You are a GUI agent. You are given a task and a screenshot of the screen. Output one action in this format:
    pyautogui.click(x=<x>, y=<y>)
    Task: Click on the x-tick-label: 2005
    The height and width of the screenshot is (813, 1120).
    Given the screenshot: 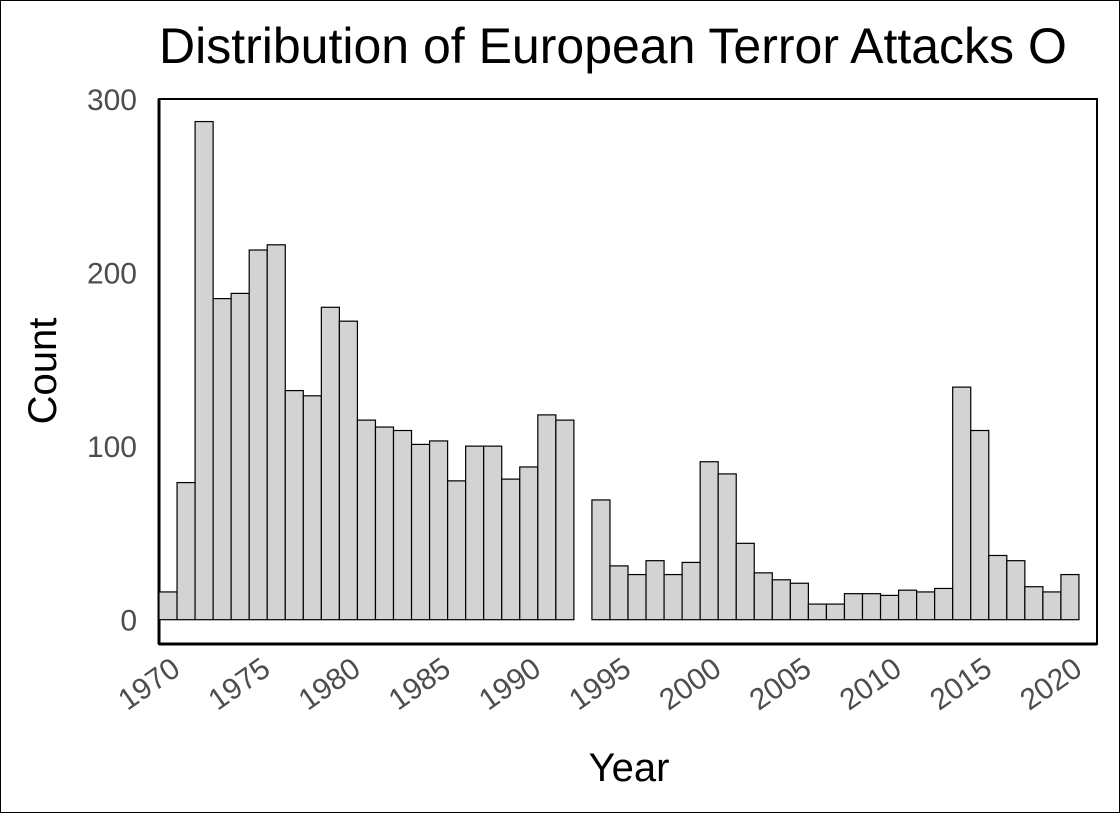 What is the action you would take?
    pyautogui.click(x=781, y=684)
    